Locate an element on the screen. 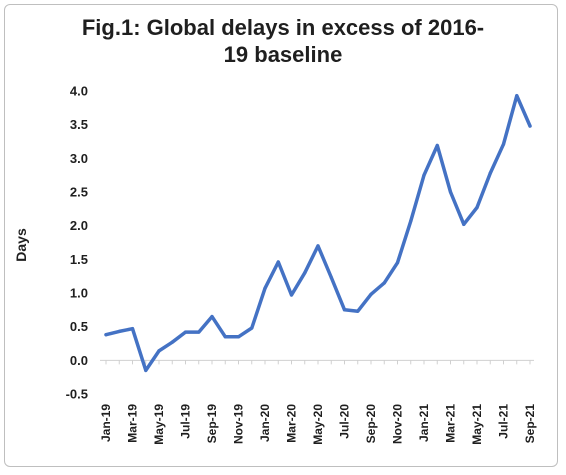 The width and height of the screenshot is (566, 475). y-tick-label: 2.0 is located at coordinates (79, 225).